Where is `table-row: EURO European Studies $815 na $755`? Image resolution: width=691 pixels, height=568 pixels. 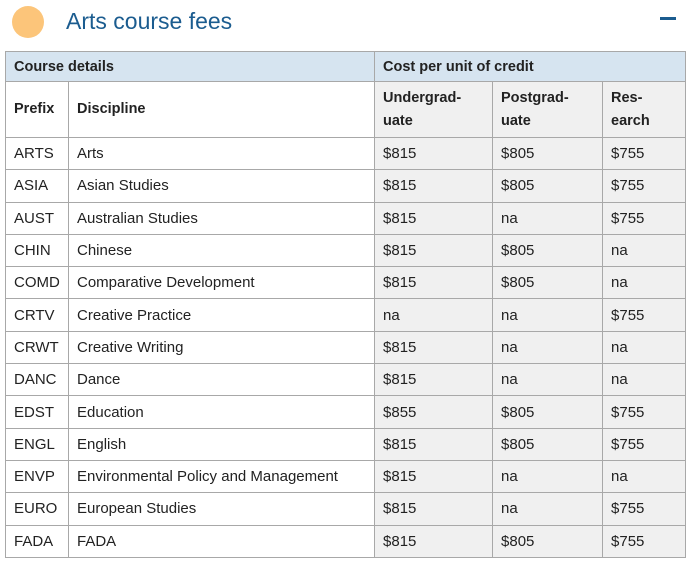 table-row: EURO European Studies $815 na $755 is located at coordinates (346, 509).